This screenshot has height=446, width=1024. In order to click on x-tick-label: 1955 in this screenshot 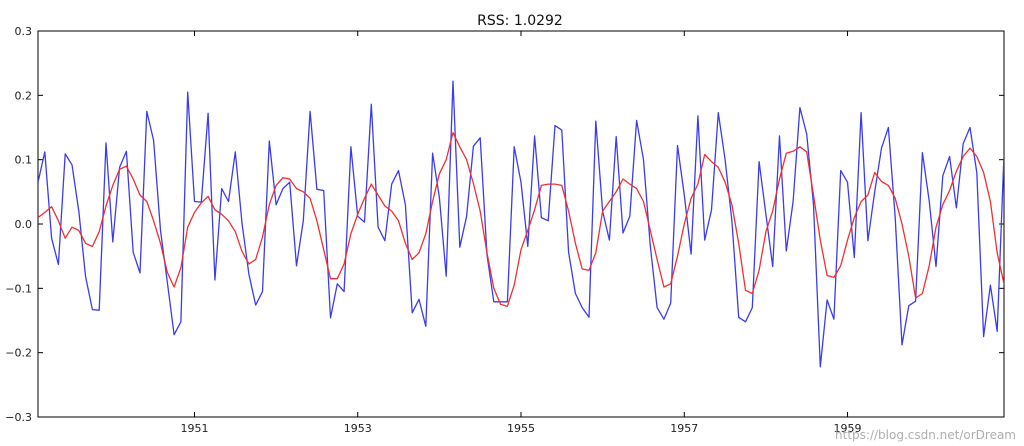, I will do `click(521, 428)`.